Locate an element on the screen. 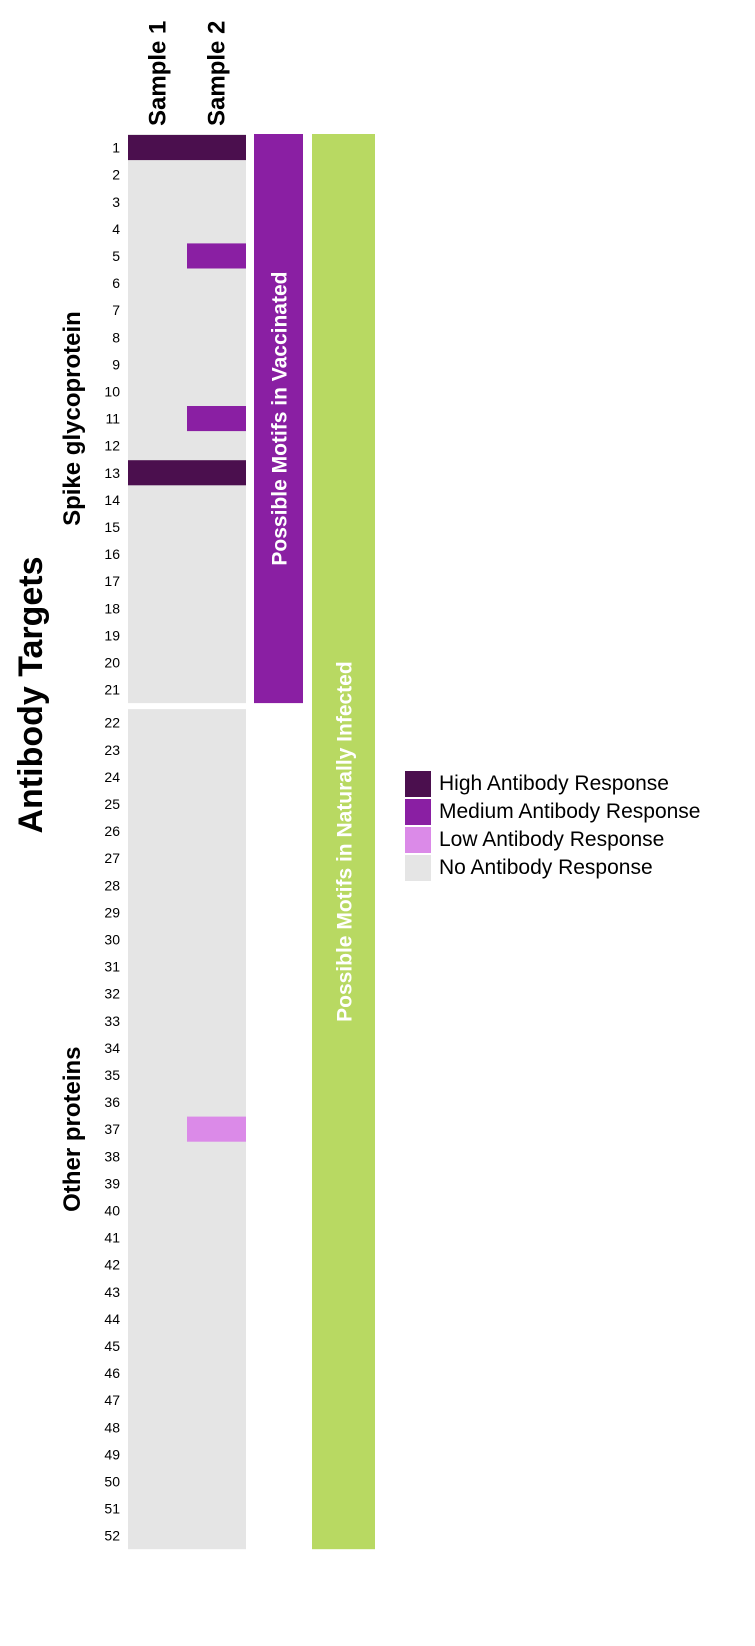  row-label-38: 38 is located at coordinates (112, 1156).